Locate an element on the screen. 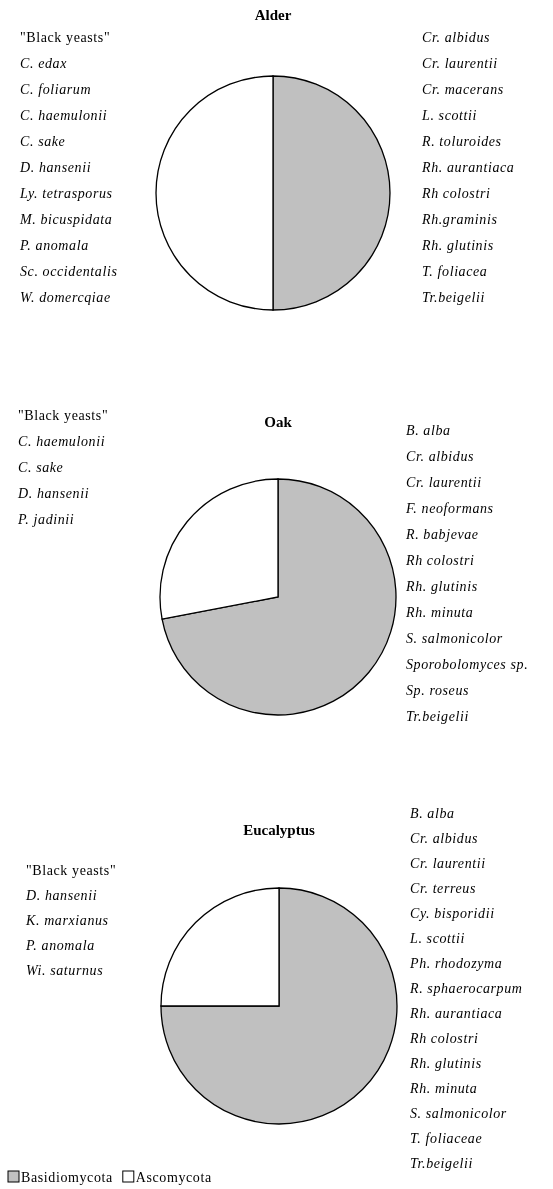 Image resolution: width=553 pixels, height=1189 pixels. chart-title: Oak is located at coordinates (278, 422).